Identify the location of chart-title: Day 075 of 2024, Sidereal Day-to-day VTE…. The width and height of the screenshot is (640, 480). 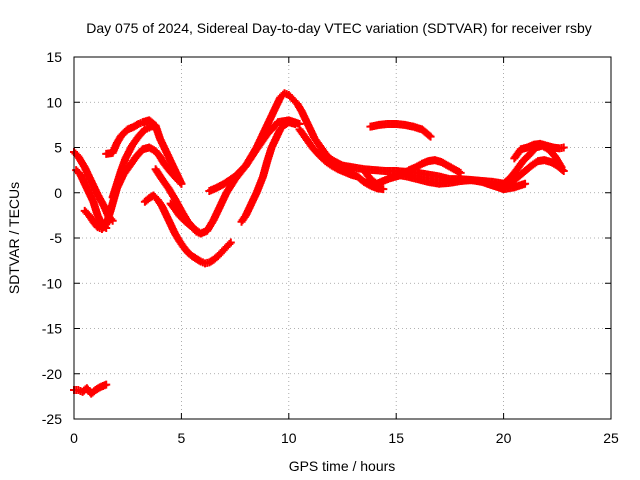
(339, 28).